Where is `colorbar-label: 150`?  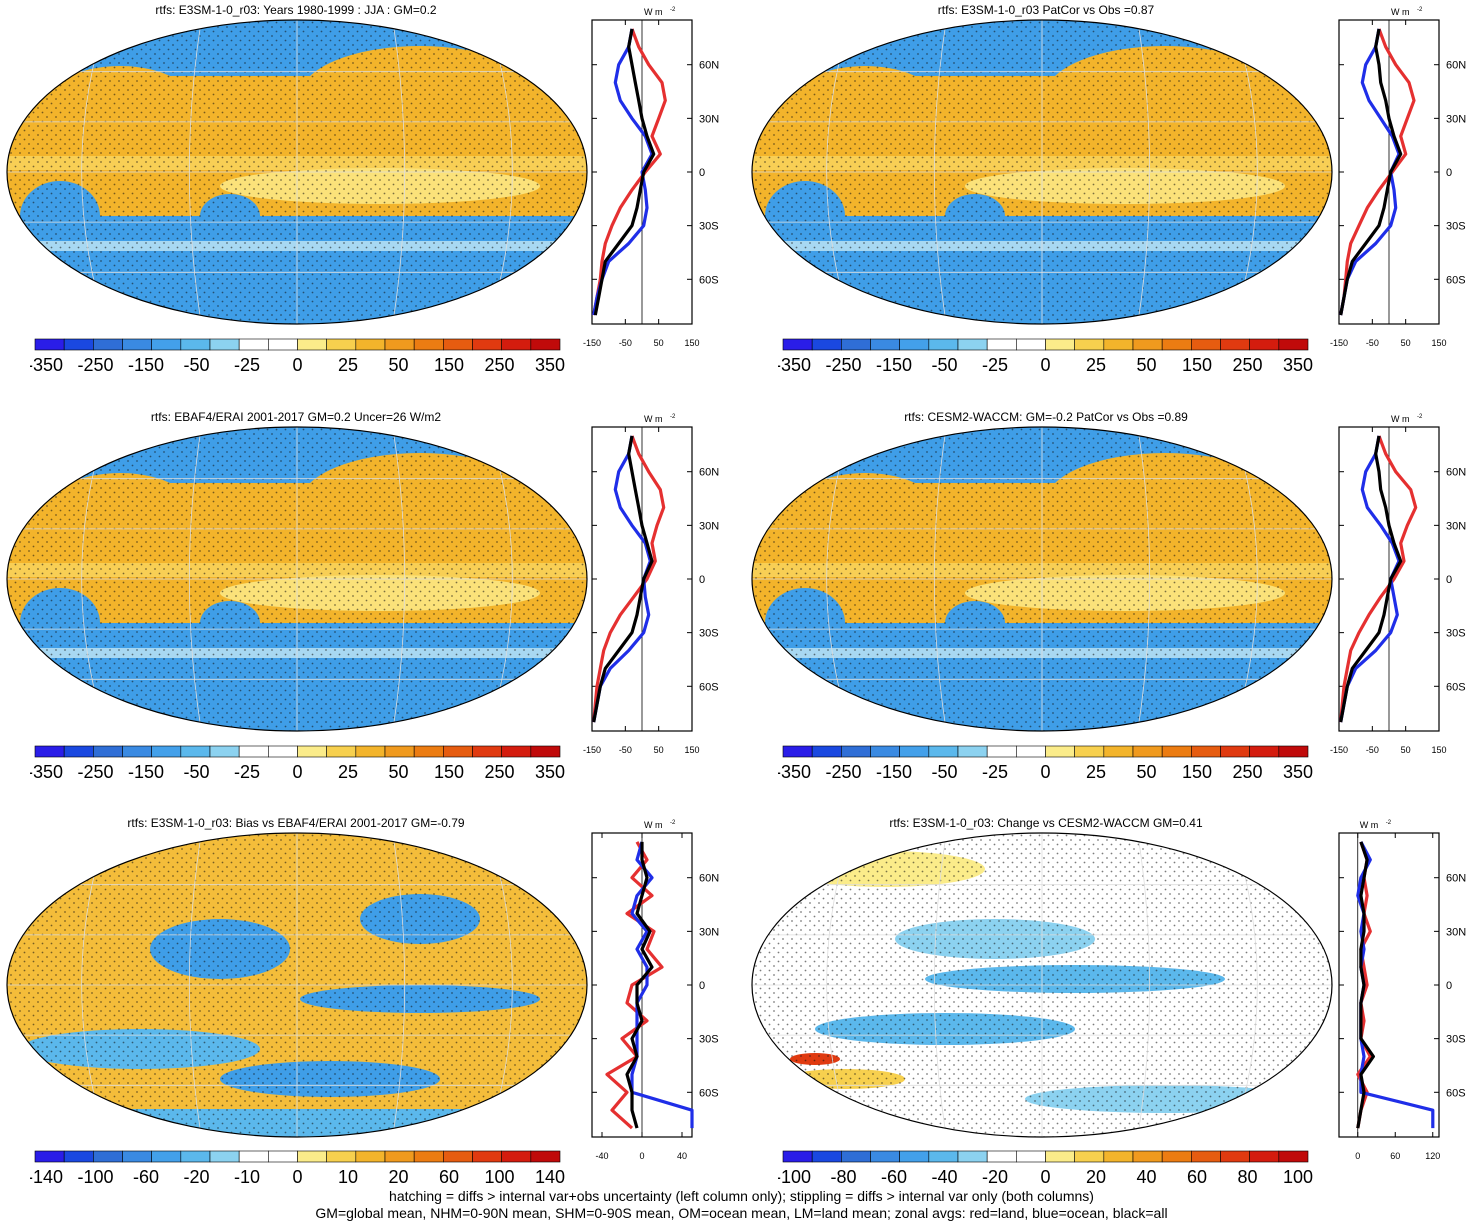
colorbar-label: 150 is located at coordinates (449, 365).